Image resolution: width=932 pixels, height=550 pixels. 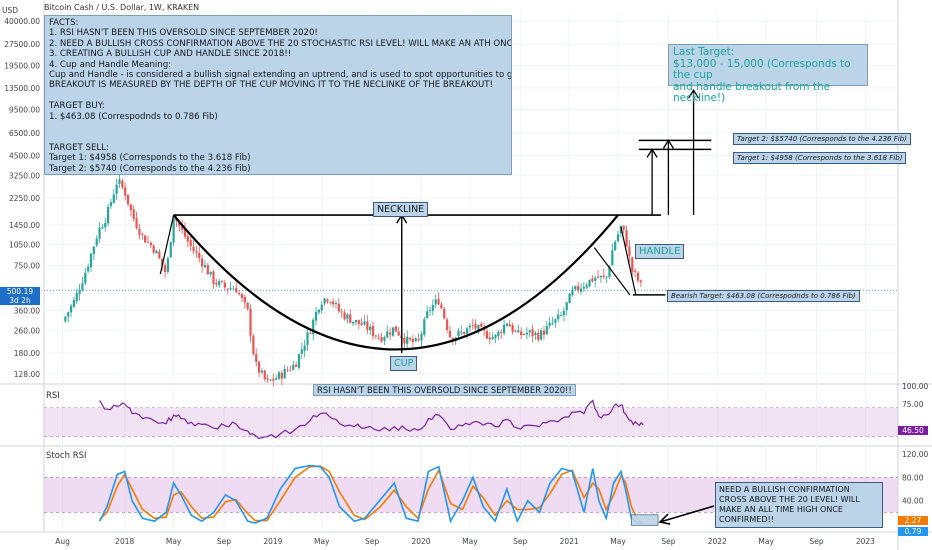 What do you see at coordinates (371, 494) in the screenshot?
I see `stoch-k-line` at bounding box center [371, 494].